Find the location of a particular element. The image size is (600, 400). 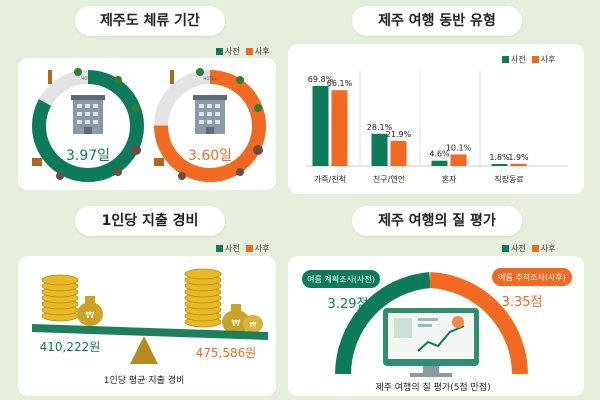

scale-fulcrum is located at coordinates (144, 350).